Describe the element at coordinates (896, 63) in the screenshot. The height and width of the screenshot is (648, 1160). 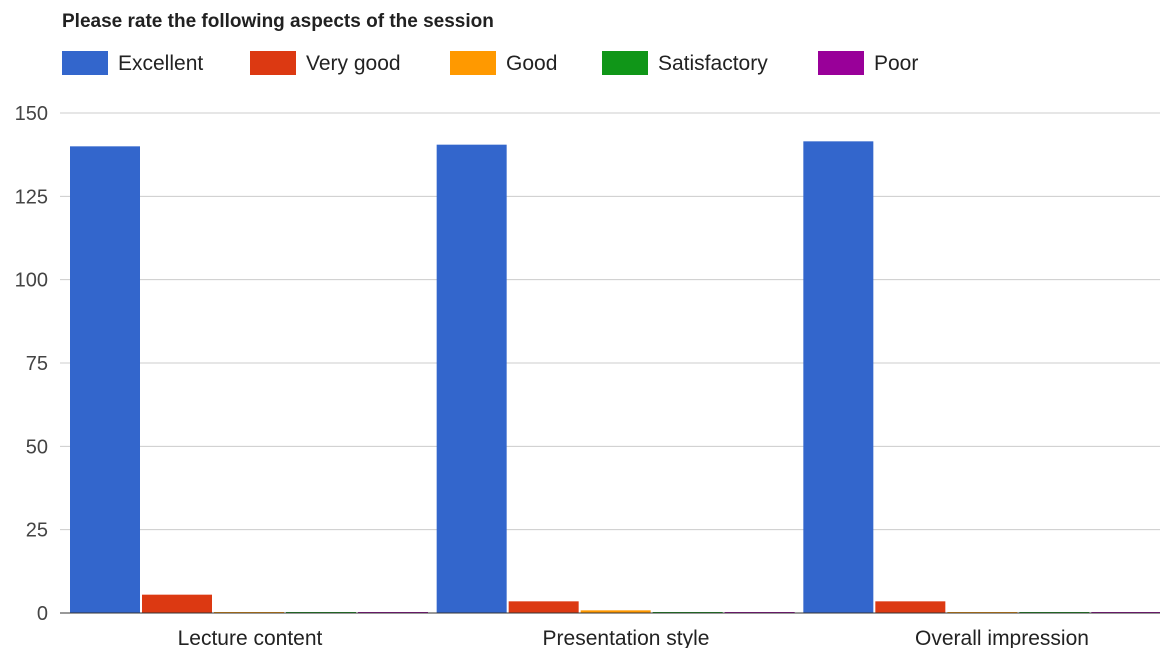
I see `legend-label: Poor` at that location.